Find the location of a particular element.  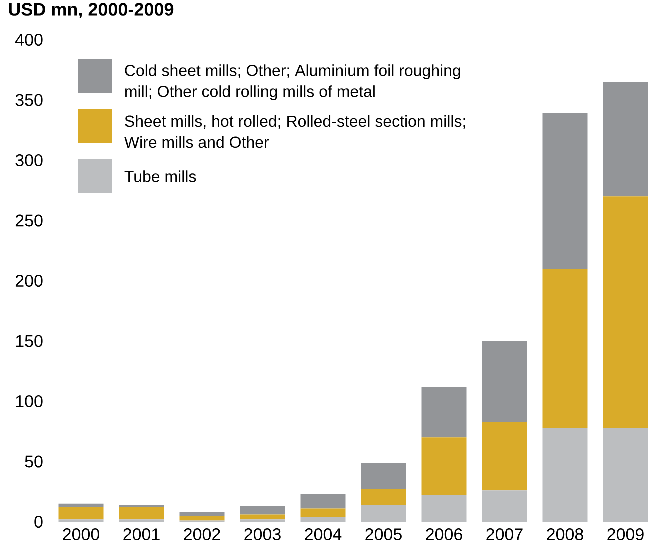

x-tick-label: 2004 is located at coordinates (323, 534).